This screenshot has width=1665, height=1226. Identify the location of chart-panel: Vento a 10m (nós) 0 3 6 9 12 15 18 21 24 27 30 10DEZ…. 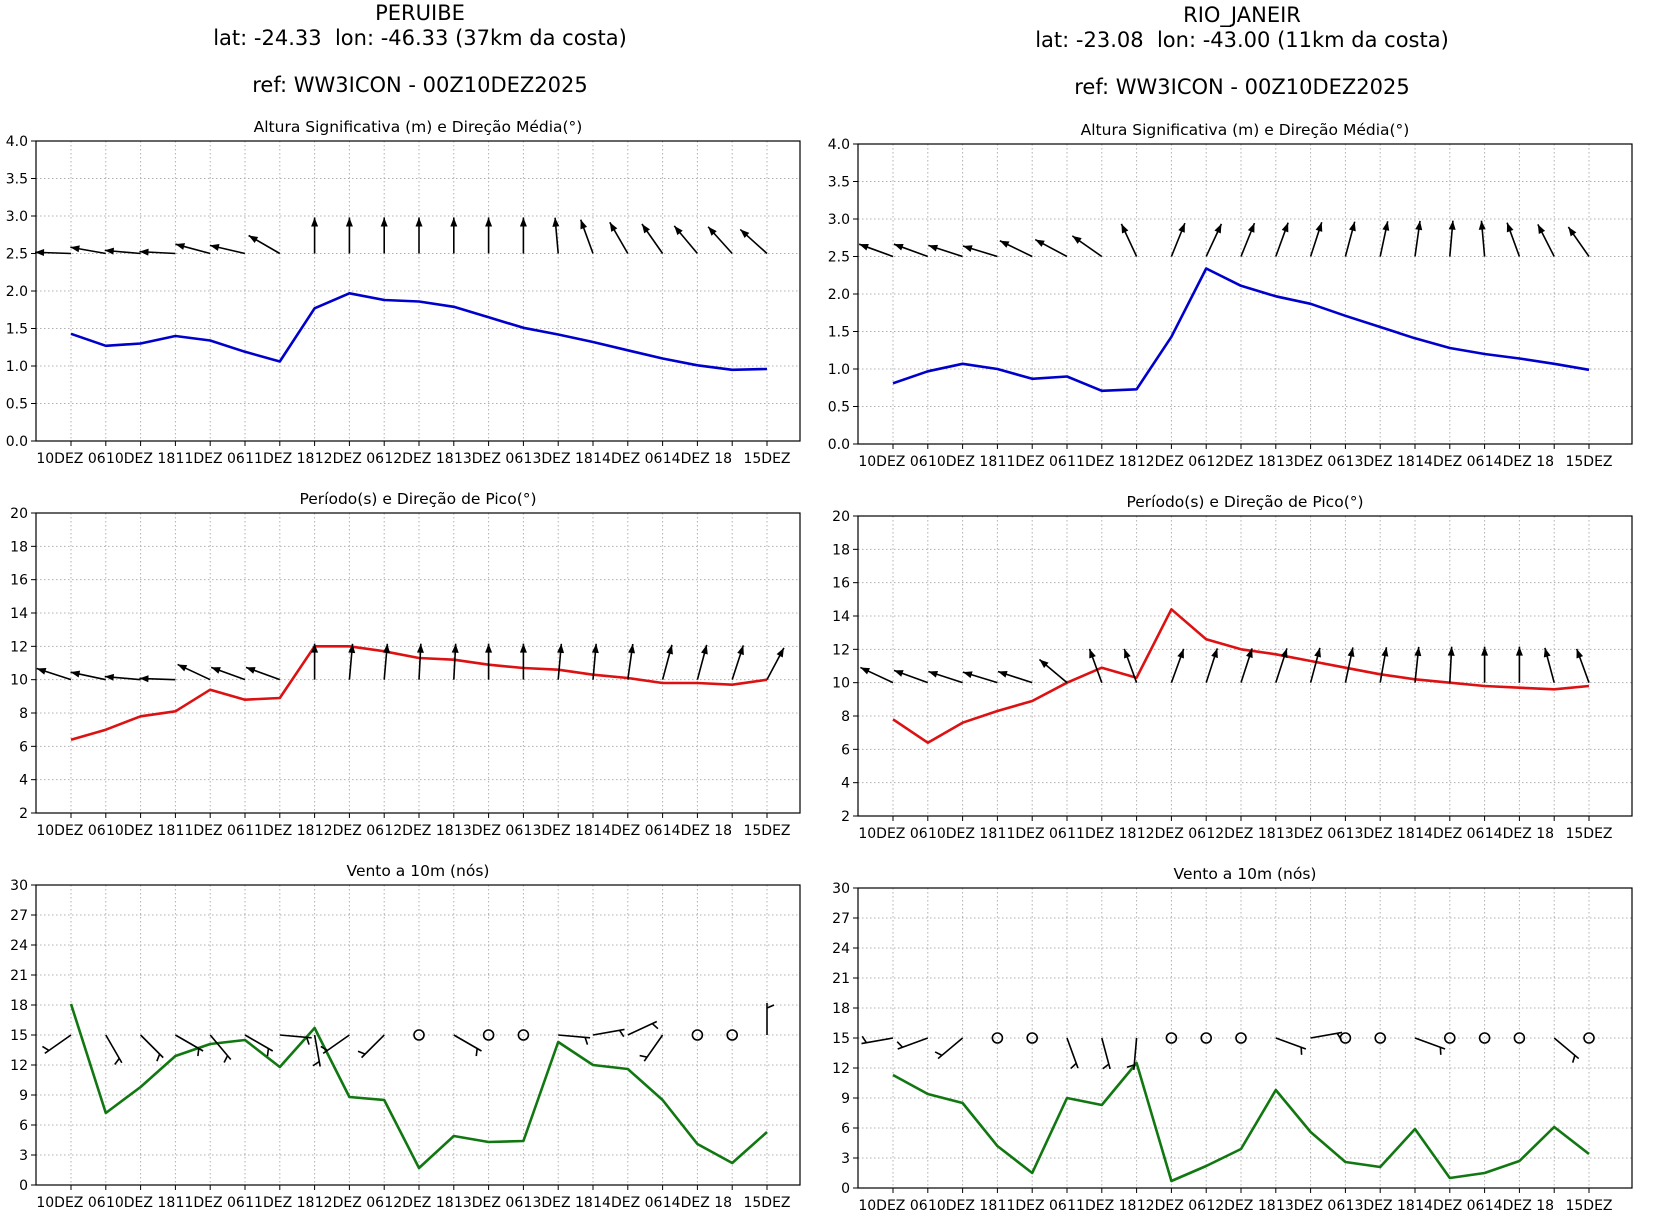
(405, 1036).